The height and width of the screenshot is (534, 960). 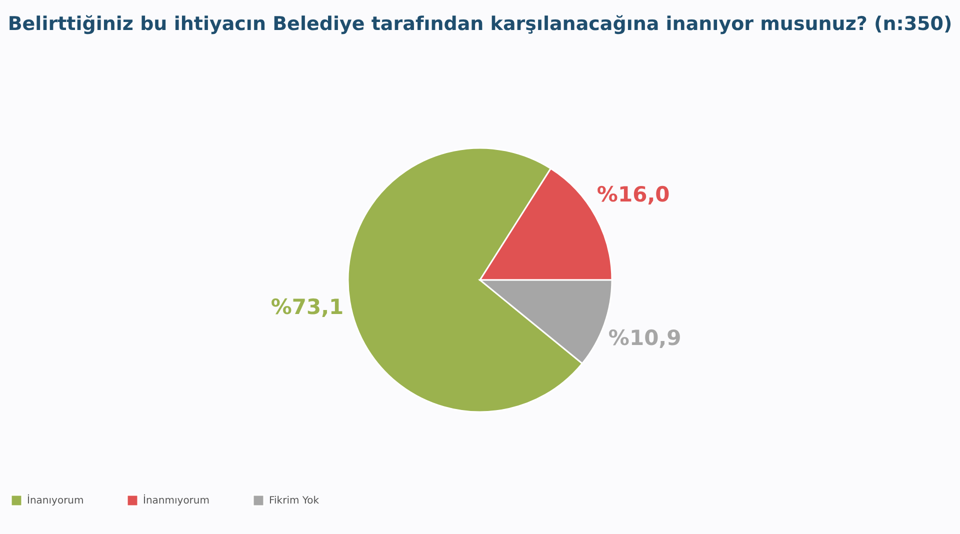 I want to click on chart-title: Belirttiğiniz bu ihtiyacın Belediye tarafından karşılanacağına inanıyor musunuz? (n:350), so click(x=480, y=24).